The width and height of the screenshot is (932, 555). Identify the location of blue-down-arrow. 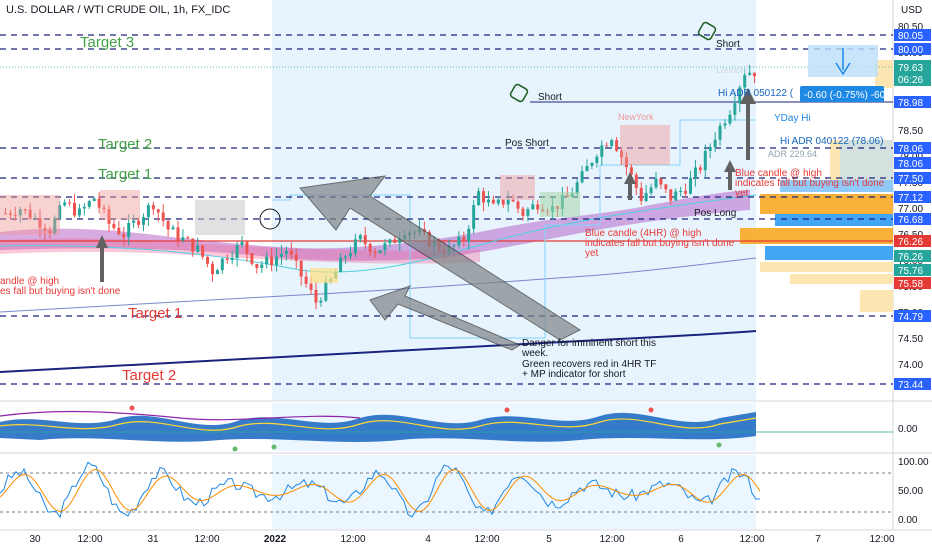
(843, 62).